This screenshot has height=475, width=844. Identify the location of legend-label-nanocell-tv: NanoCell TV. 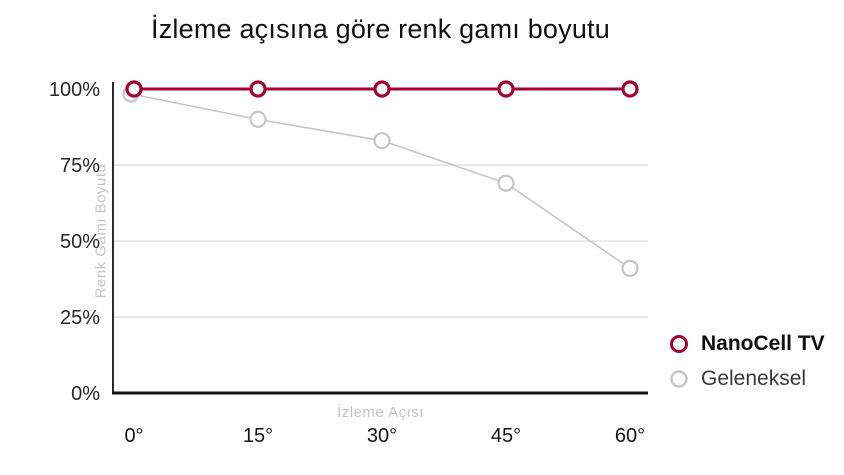
(763, 343).